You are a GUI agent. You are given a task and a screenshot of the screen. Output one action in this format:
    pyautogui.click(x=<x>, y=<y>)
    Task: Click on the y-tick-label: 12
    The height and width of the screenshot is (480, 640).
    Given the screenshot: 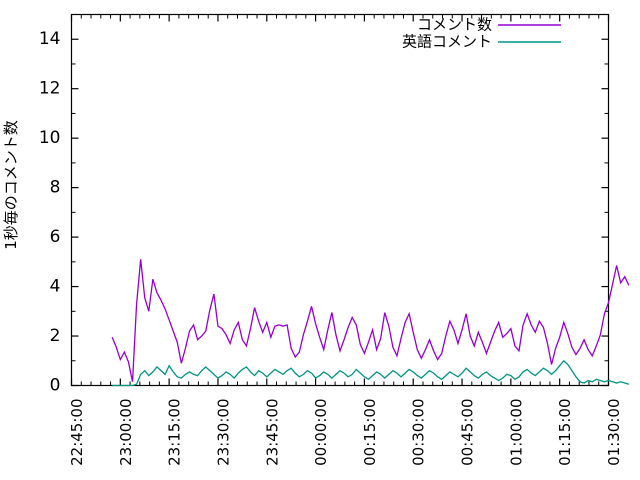 What is the action you would take?
    pyautogui.click(x=50, y=89)
    